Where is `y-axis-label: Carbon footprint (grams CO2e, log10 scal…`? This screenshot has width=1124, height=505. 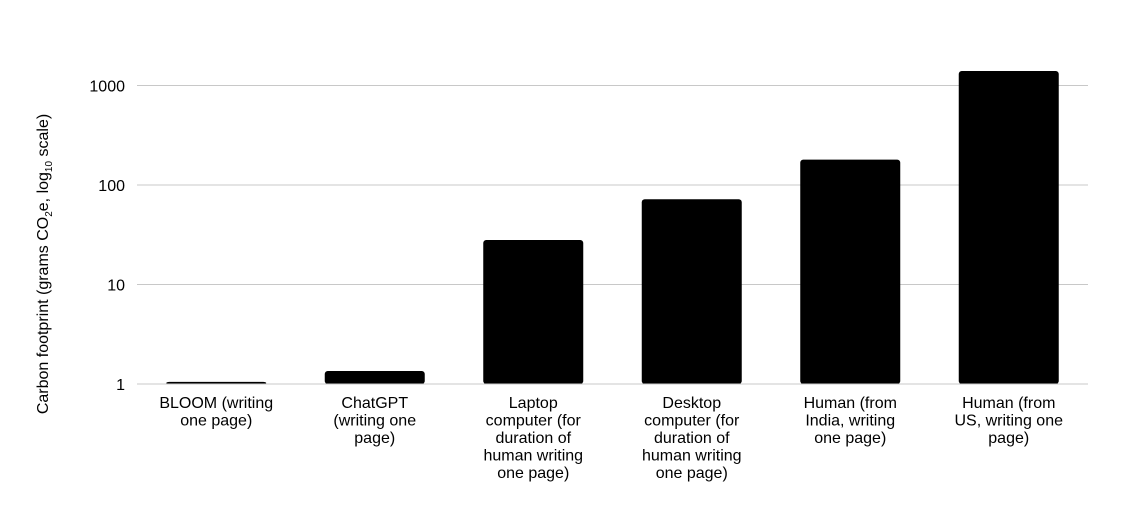 y-axis-label: Carbon footprint (grams CO2e, log10 scal… is located at coordinates (45, 264).